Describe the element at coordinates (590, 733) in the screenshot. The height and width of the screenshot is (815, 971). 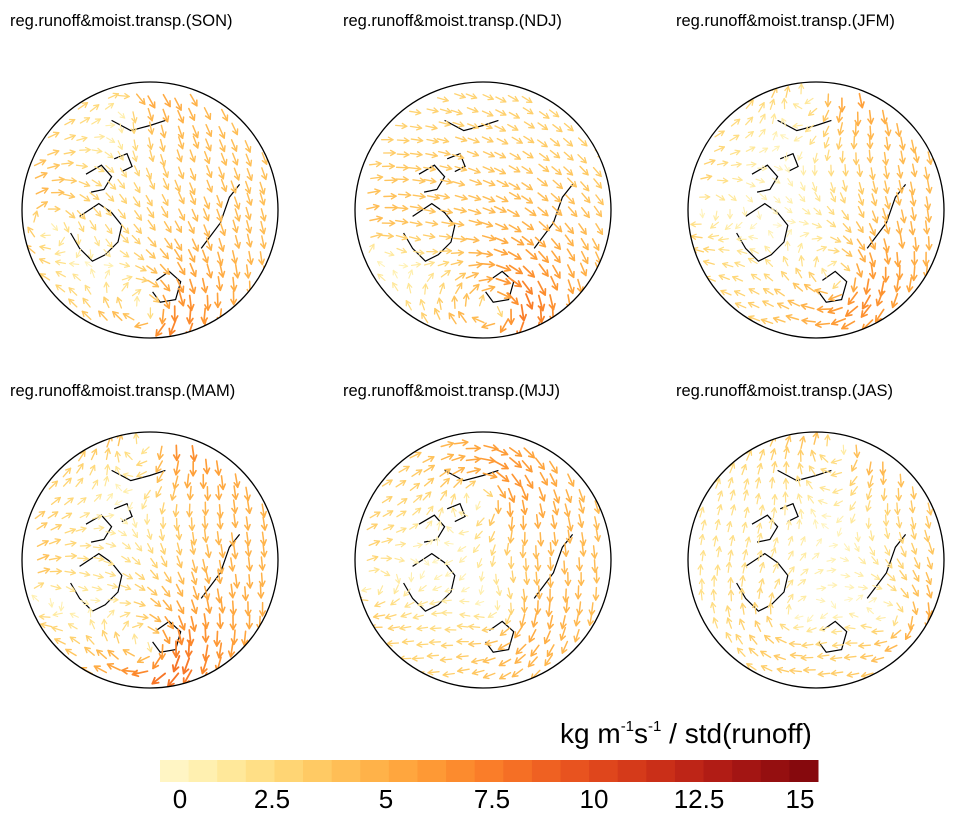
I see `units-base: kg m` at that location.